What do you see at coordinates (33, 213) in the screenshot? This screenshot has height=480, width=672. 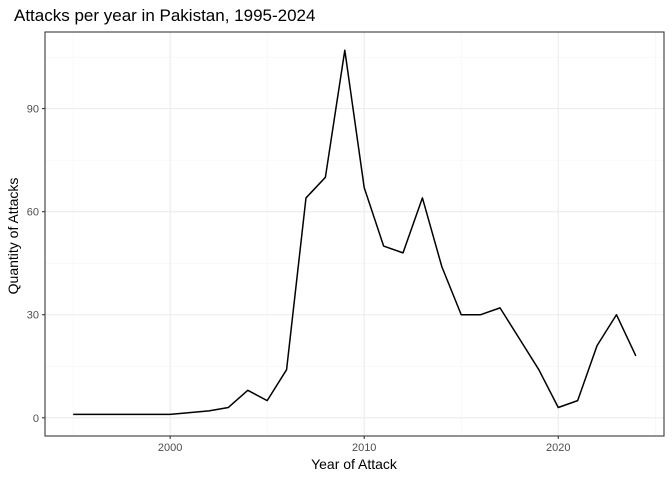 I see `y-tick-label: 60` at bounding box center [33, 213].